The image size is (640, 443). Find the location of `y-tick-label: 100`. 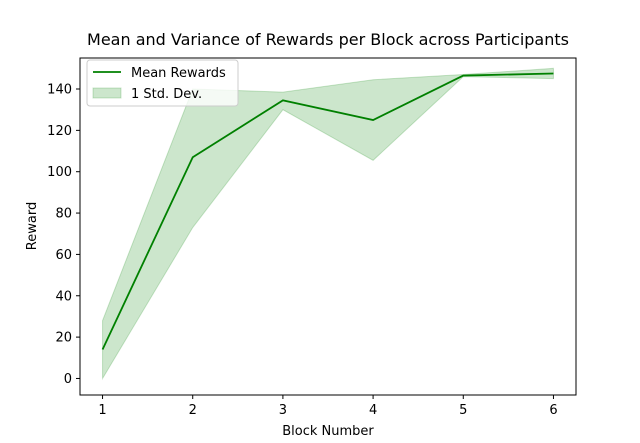

y-tick-label: 100 is located at coordinates (59, 172).